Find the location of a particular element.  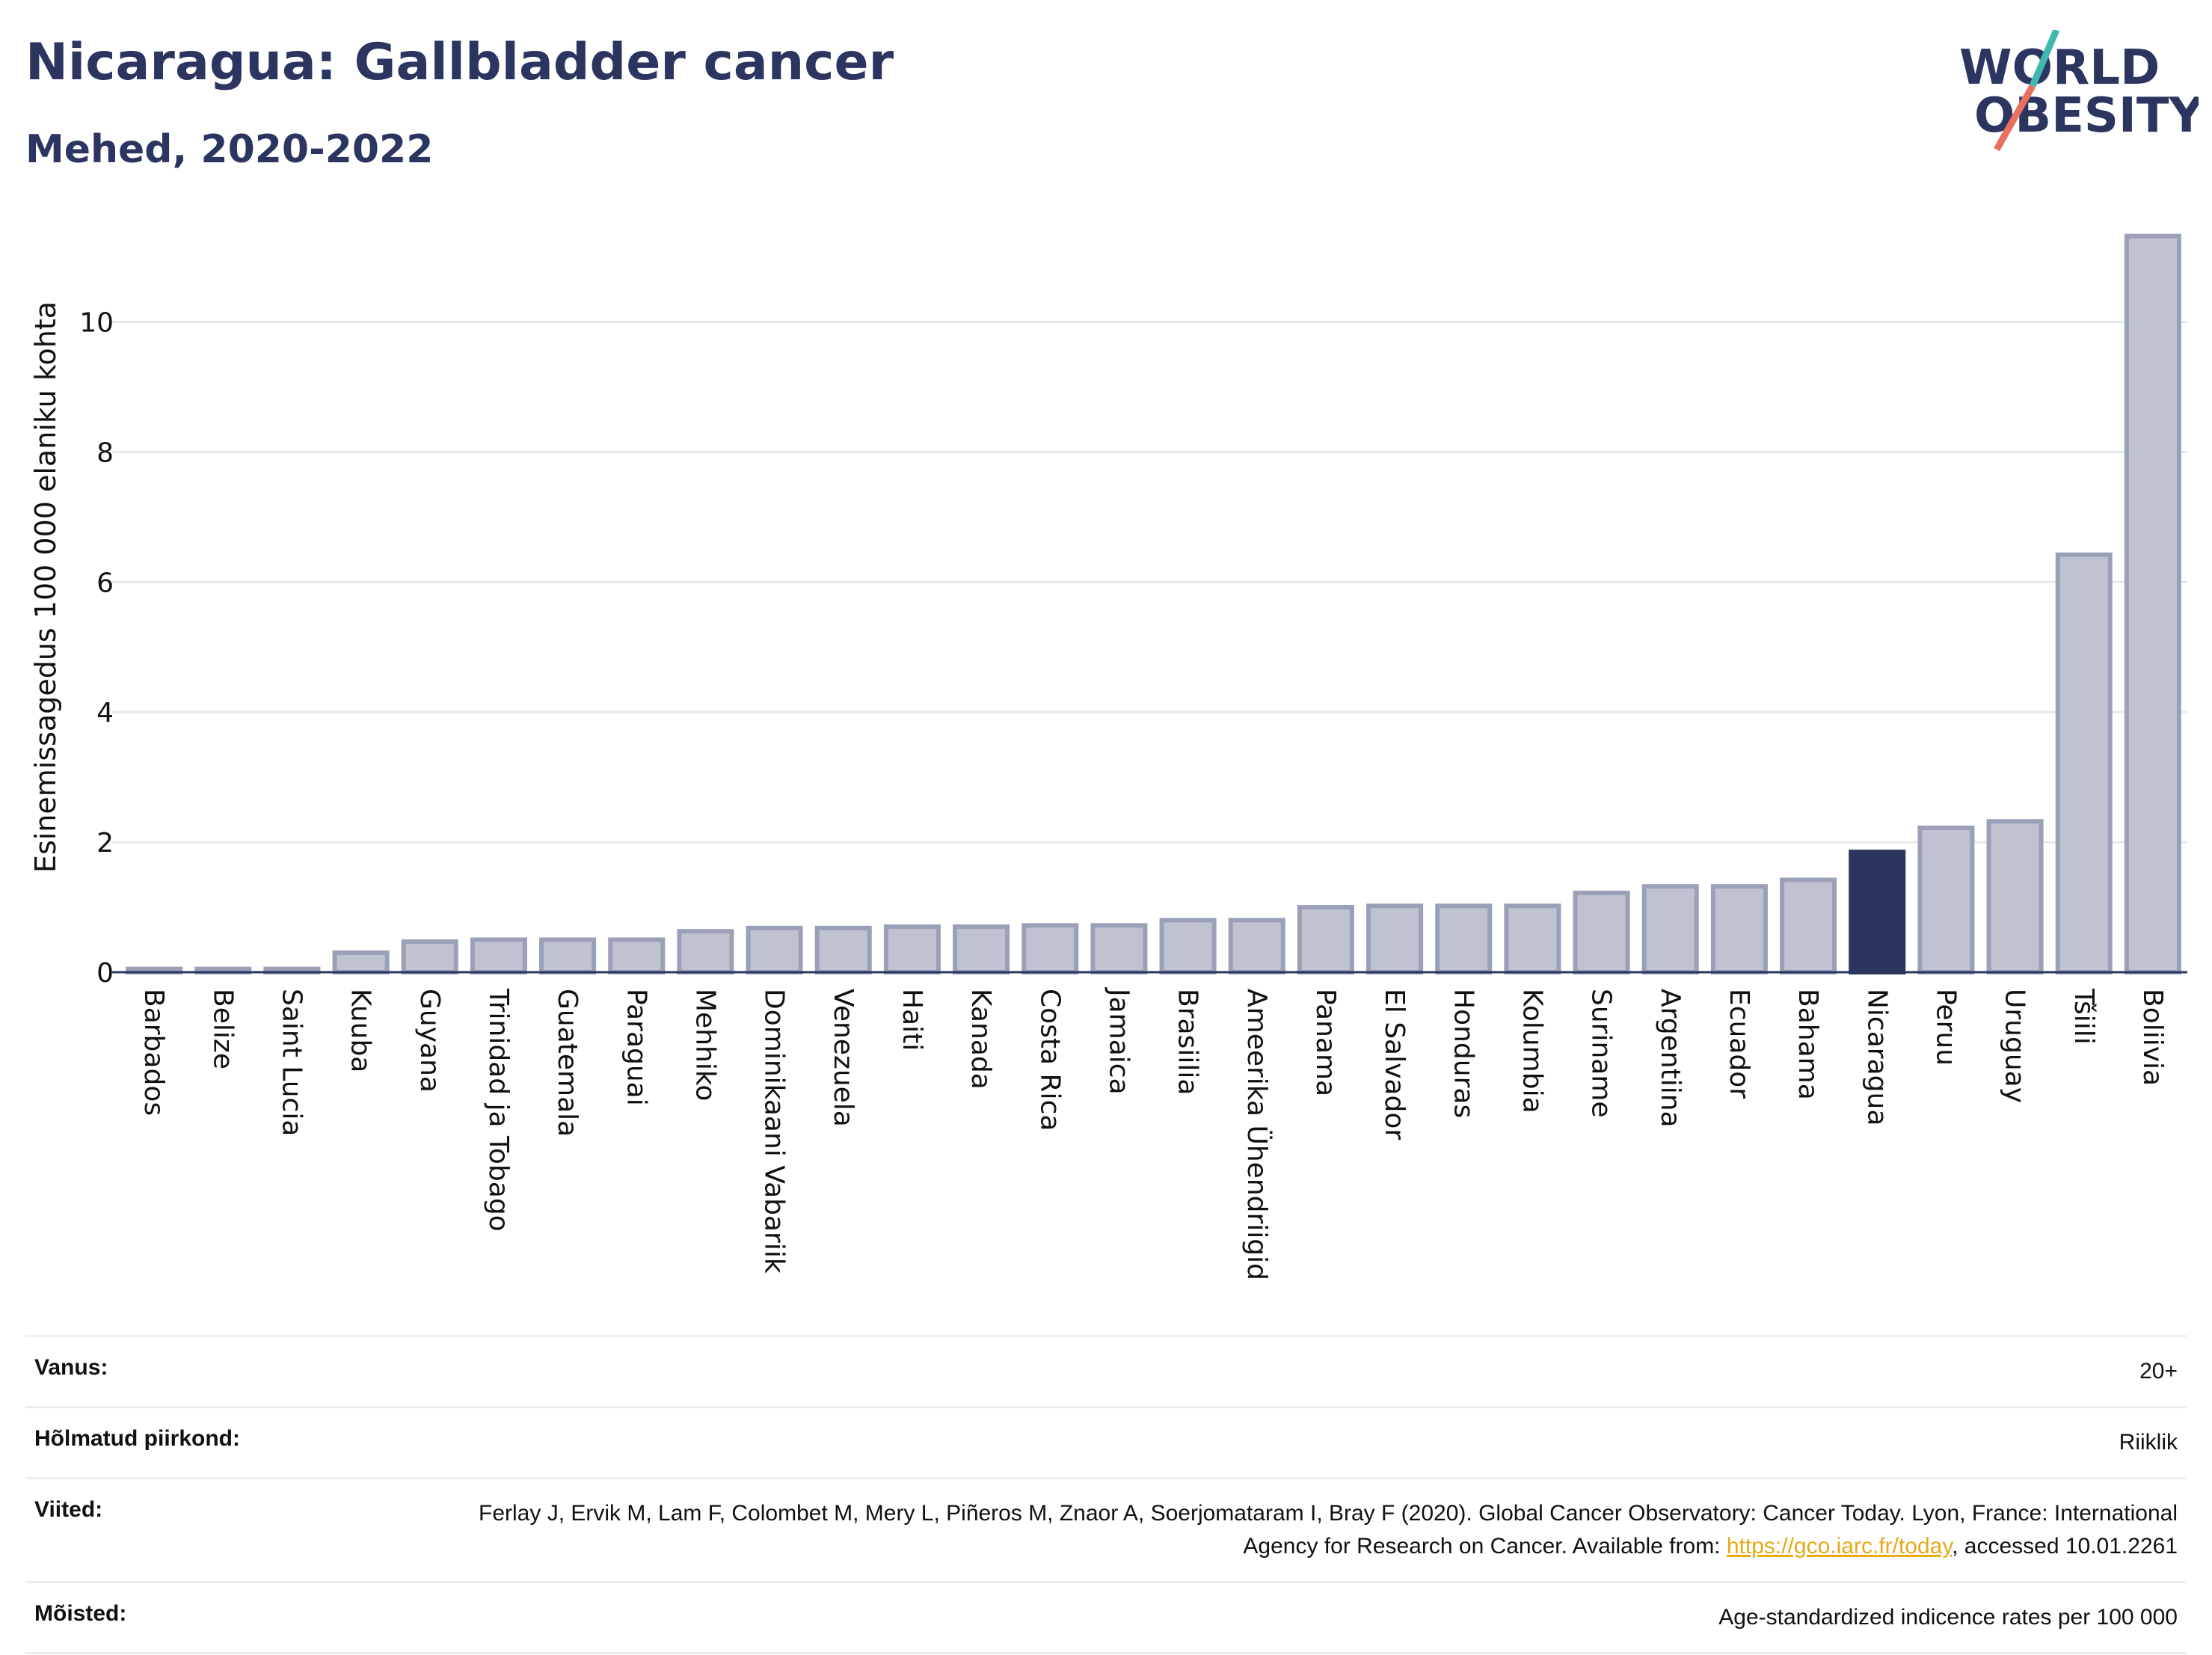

x-tick-label: Ecuador is located at coordinates (1739, 1044).